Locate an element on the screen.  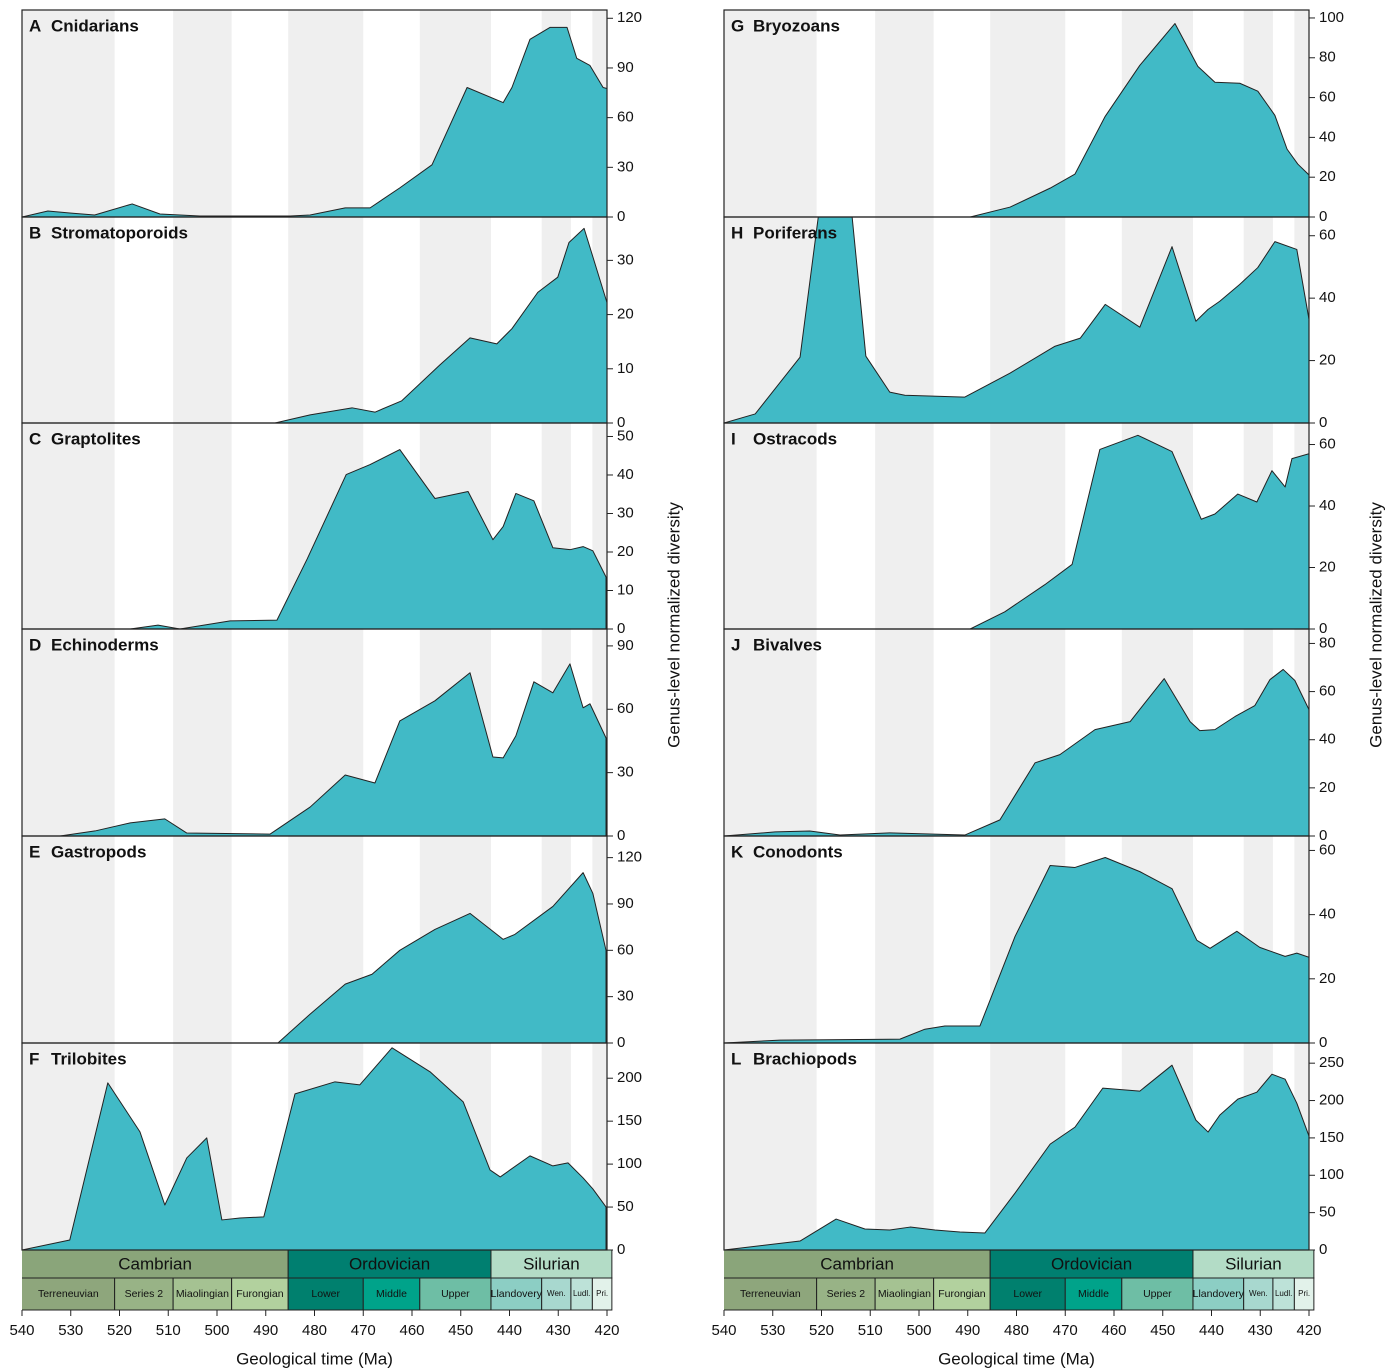
panel-letter: C is located at coordinates (35, 438).